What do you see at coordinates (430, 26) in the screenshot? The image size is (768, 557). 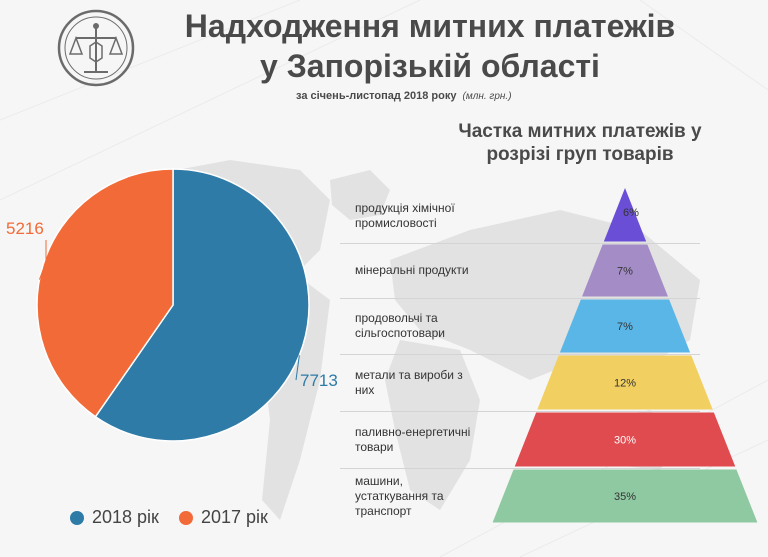 I see `title-line-1: Надходження митних платежів` at bounding box center [430, 26].